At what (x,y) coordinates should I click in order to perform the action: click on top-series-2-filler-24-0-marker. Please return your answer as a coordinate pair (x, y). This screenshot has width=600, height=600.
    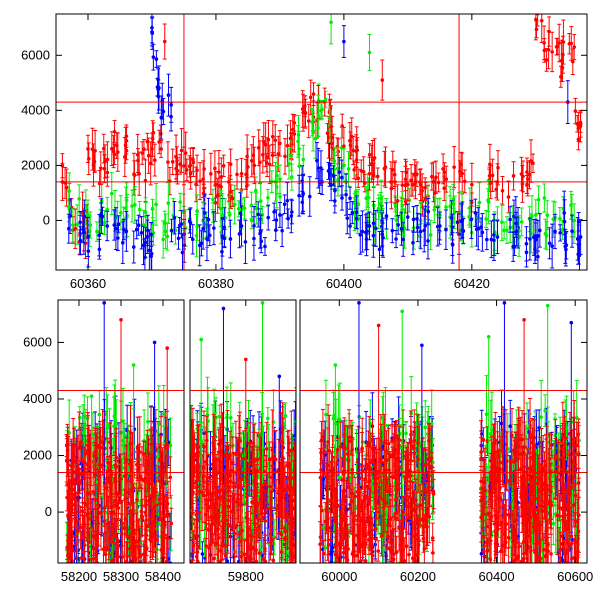
    Looking at the image, I should click on (471, 219).